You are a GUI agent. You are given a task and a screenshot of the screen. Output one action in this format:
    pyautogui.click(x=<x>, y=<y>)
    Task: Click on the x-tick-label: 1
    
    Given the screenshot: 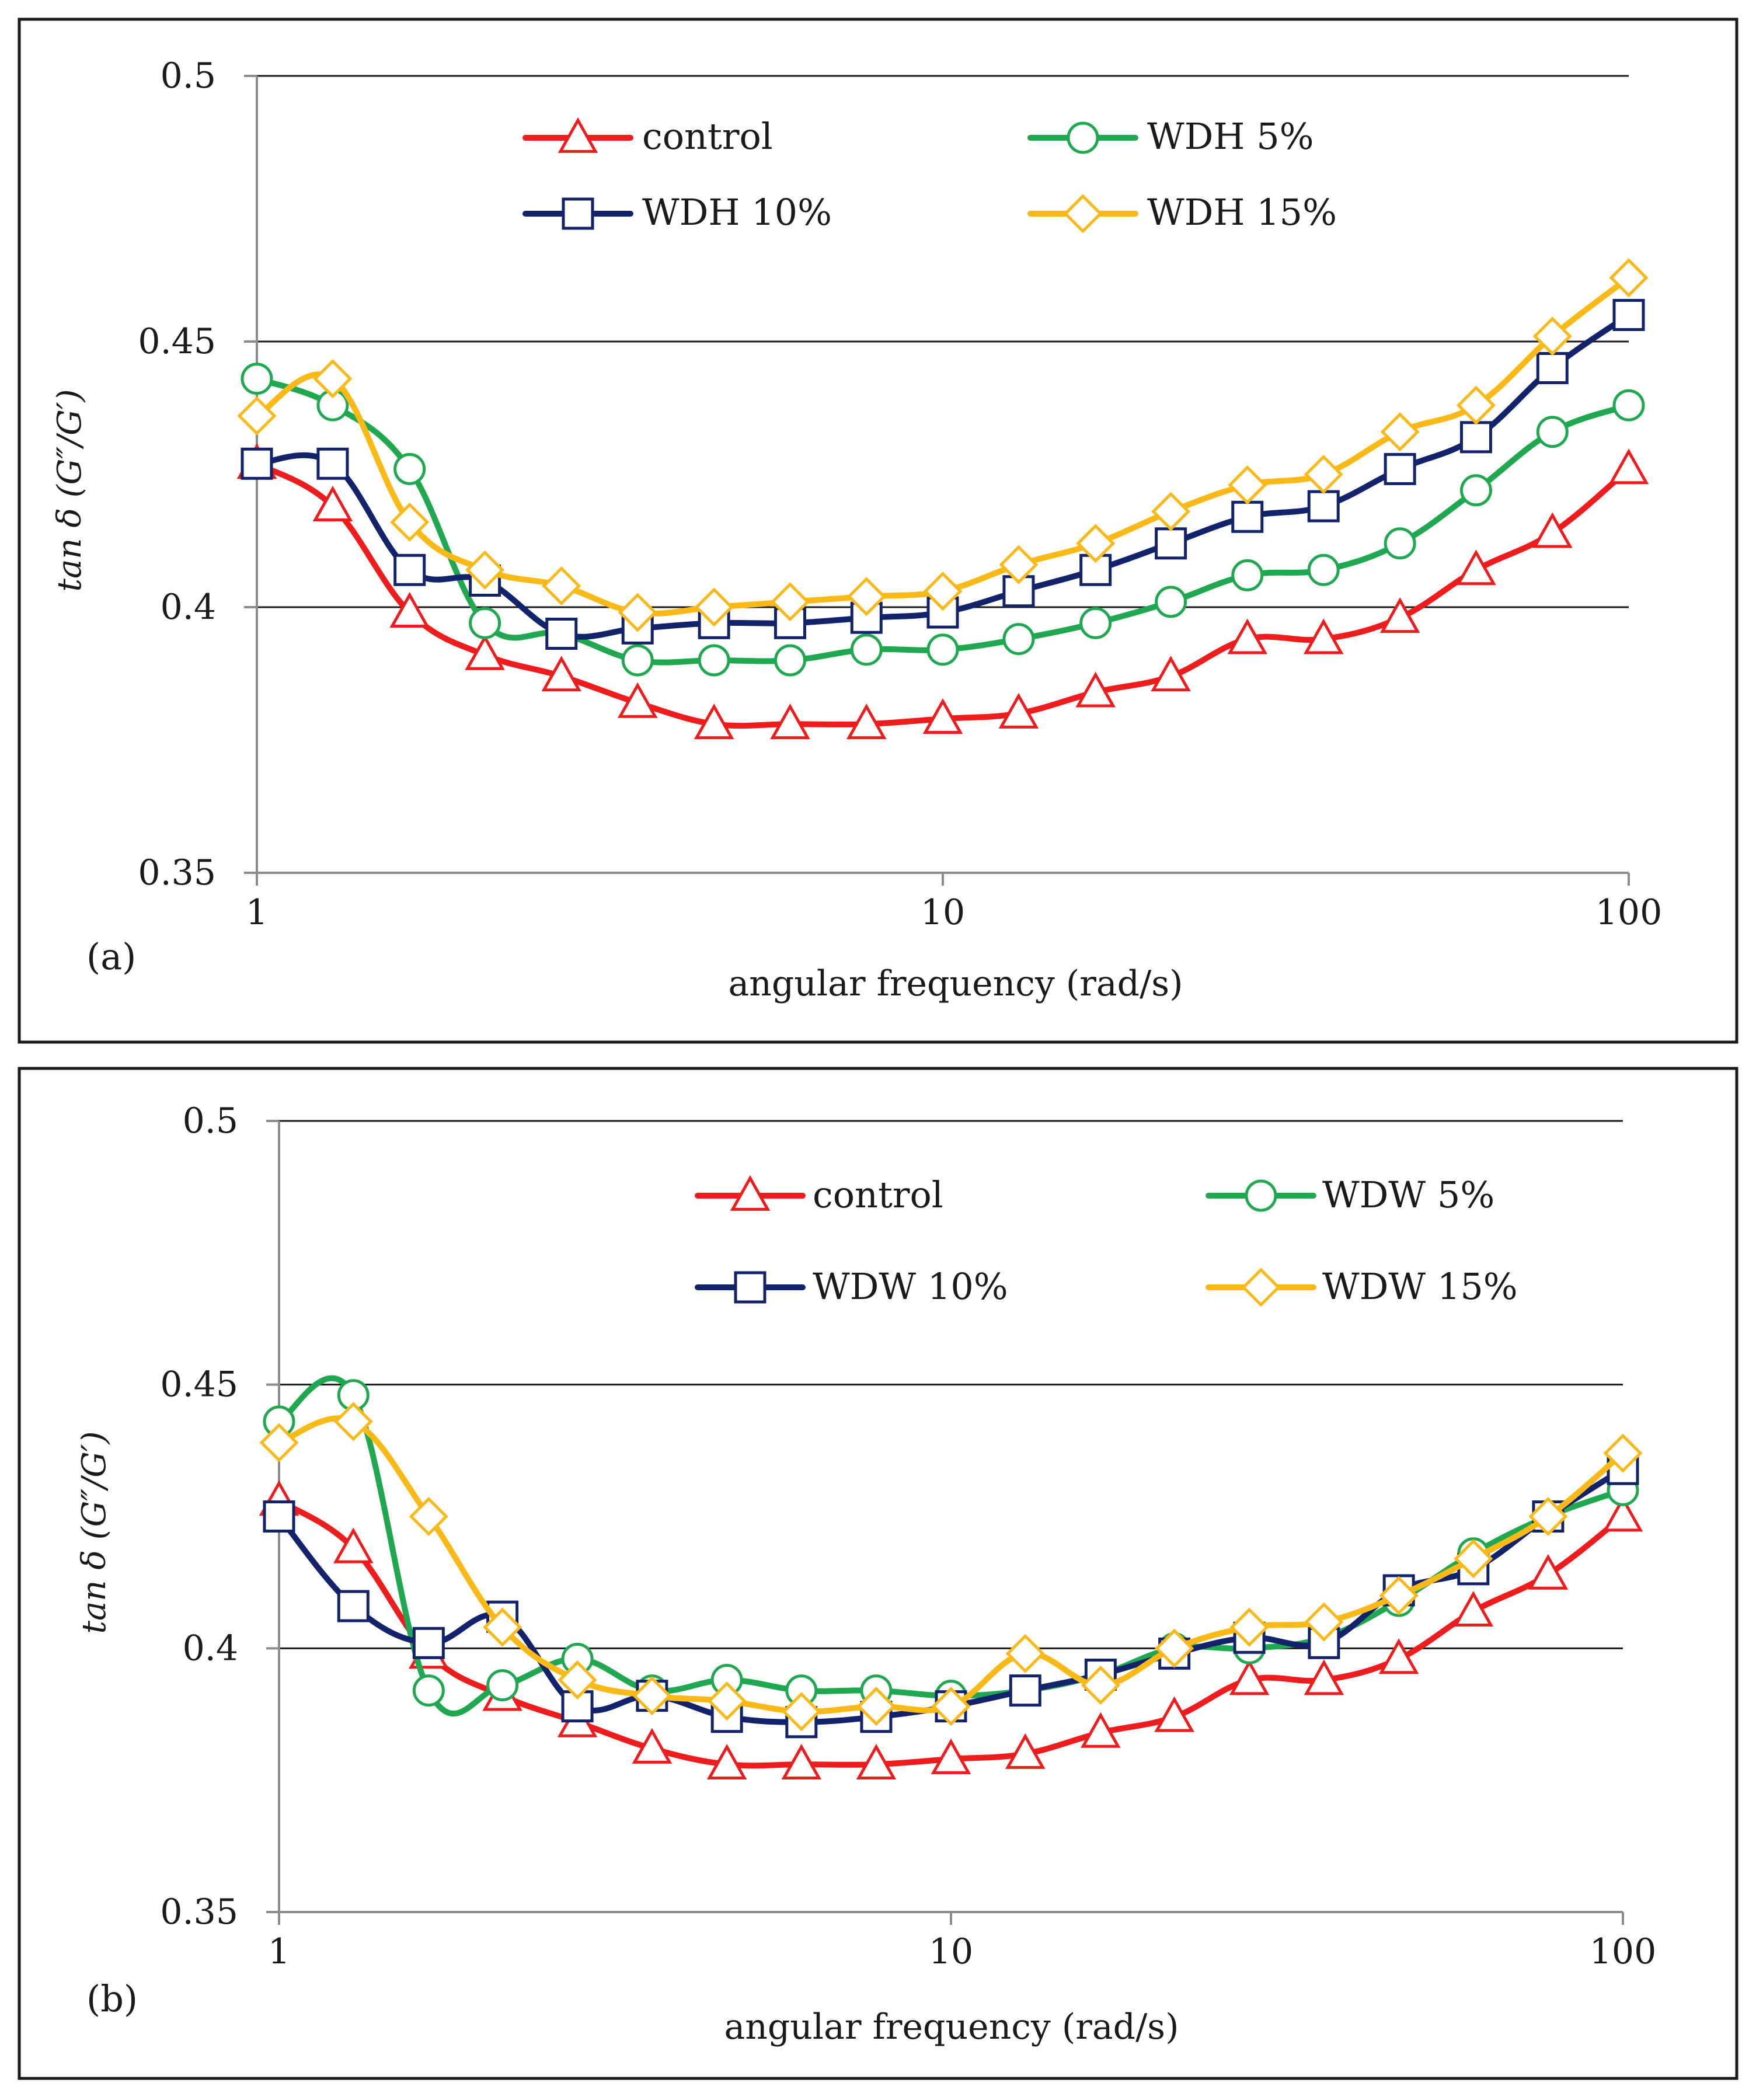 What is the action you would take?
    pyautogui.click(x=279, y=1951)
    